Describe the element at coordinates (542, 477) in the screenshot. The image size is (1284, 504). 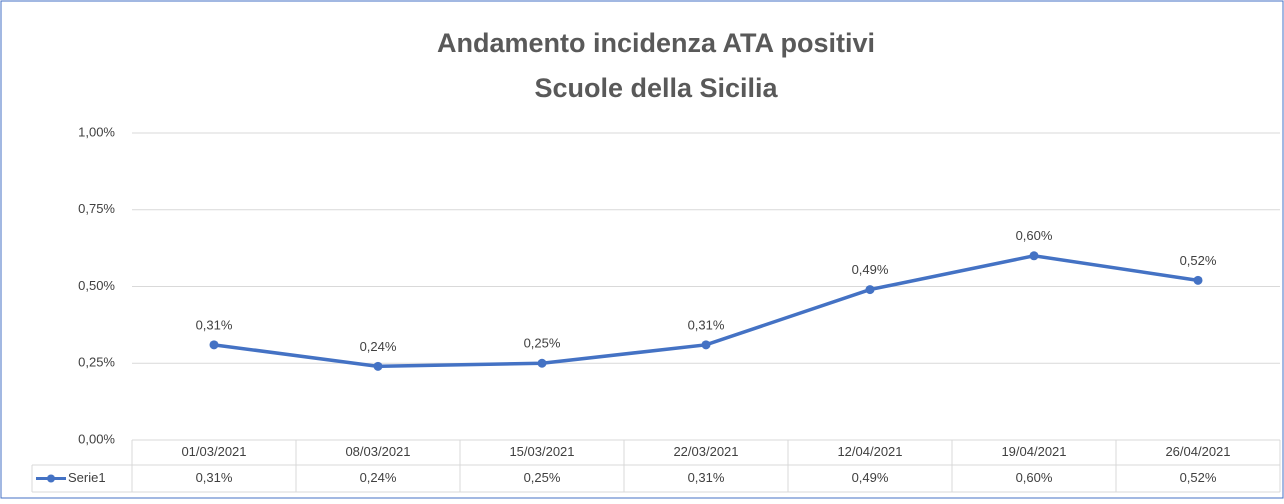
I see `table-value: 0,25%` at that location.